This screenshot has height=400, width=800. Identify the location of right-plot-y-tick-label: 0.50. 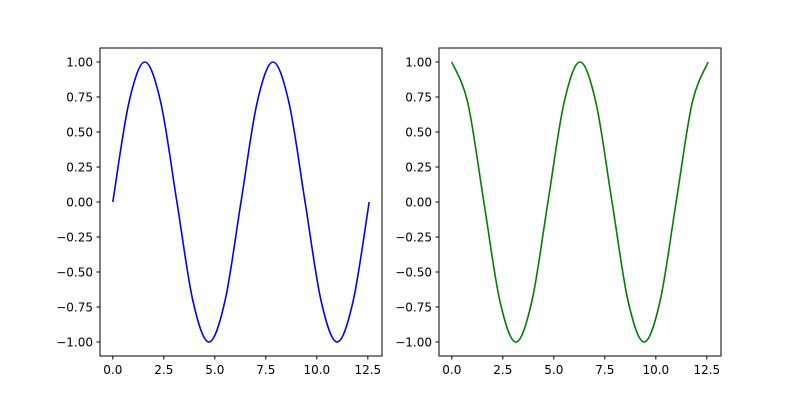
(418, 132).